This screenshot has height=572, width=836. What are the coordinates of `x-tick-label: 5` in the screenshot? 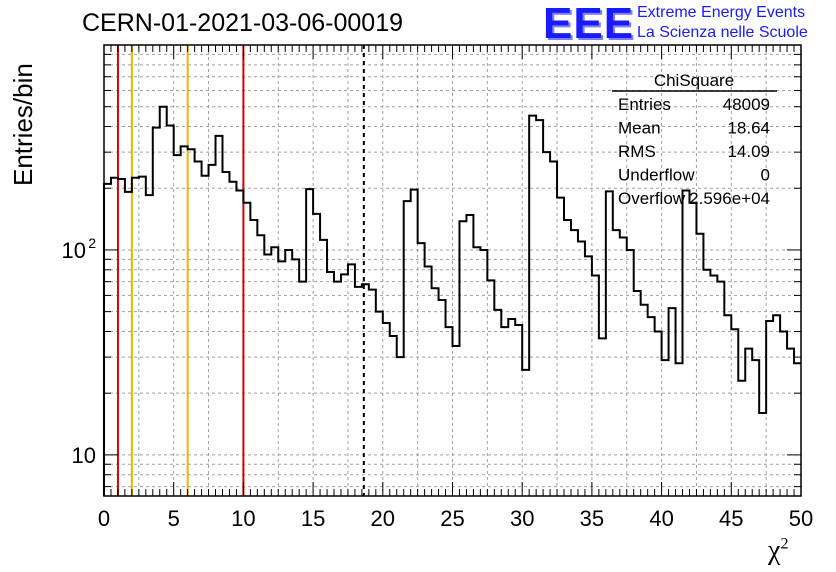 It's located at (174, 518).